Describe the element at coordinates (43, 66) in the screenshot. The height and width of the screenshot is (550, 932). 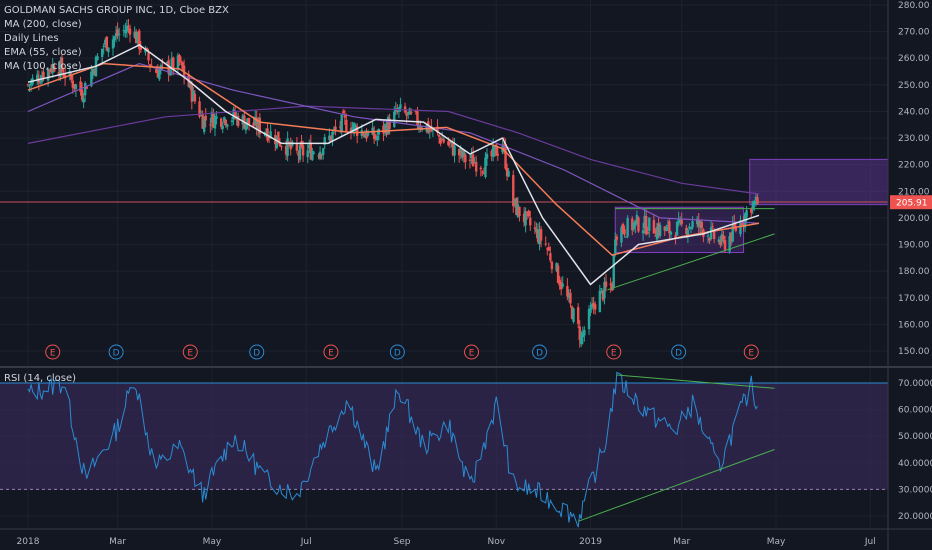
I see `legend-ma100: MA (100, close)` at that location.